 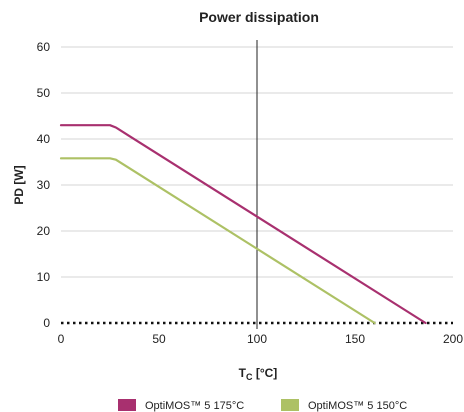 What do you see at coordinates (44, 47) in the screenshot?
I see `y-tick-label-60: 60` at bounding box center [44, 47].